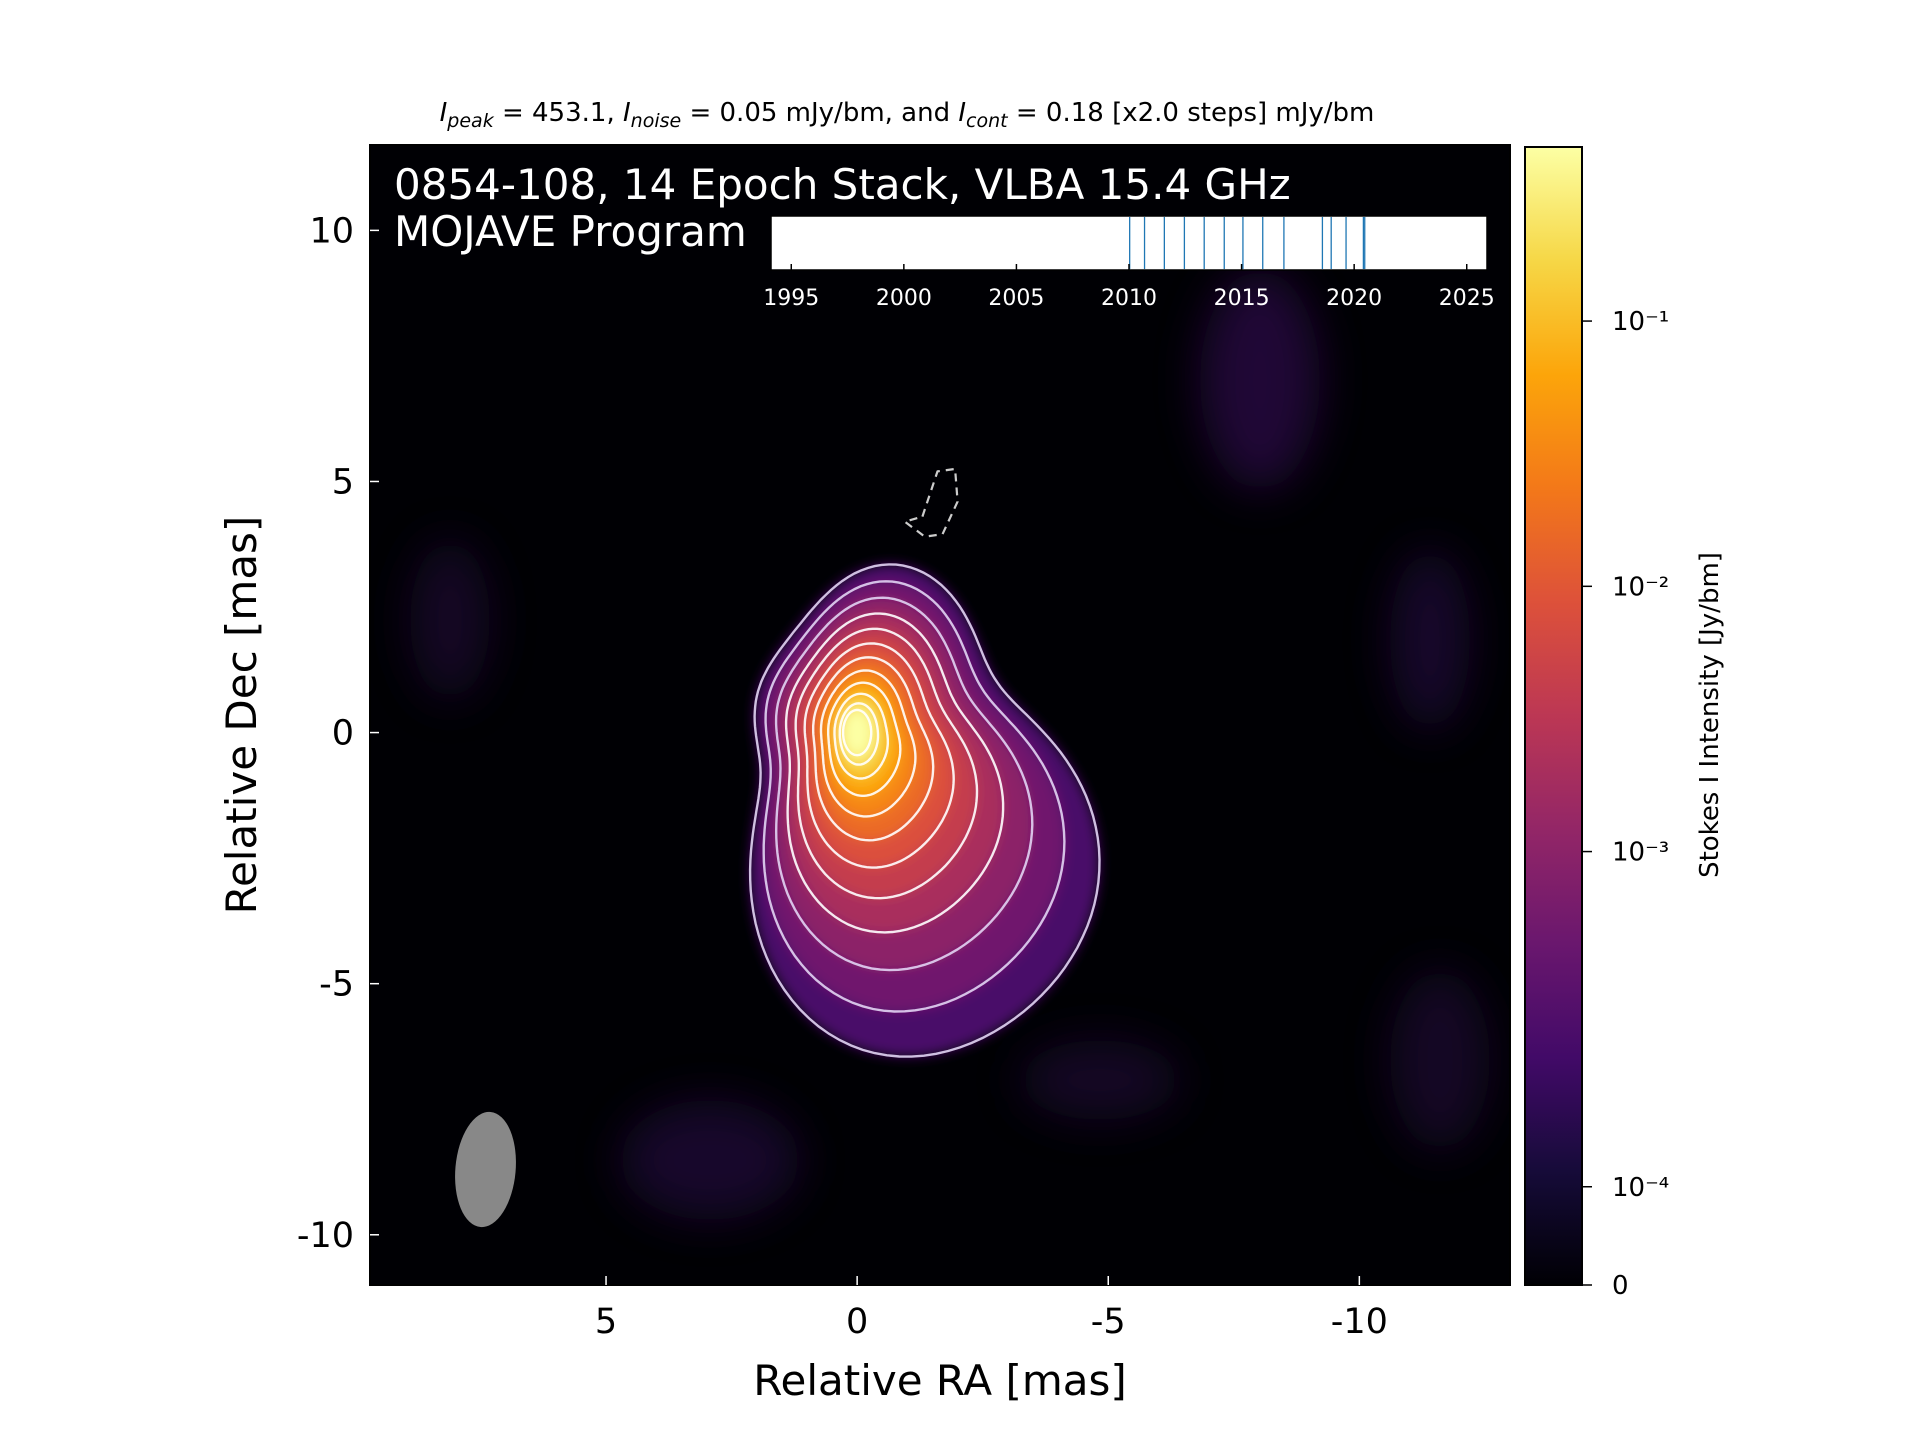 The height and width of the screenshot is (1440, 1920). I want to click on x-axis-label: Relative RA [mas], so click(940, 1380).